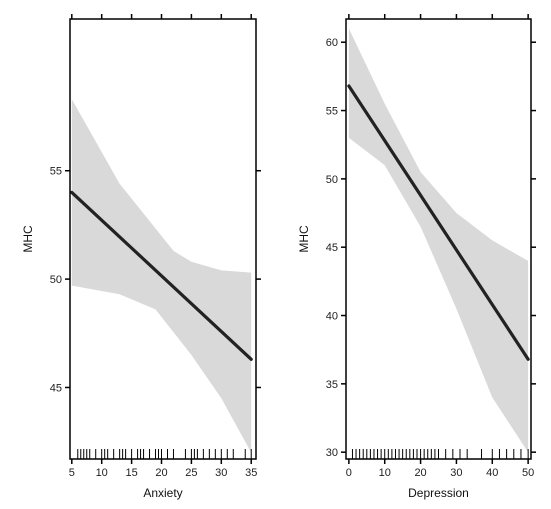  Describe the element at coordinates (332, 43) in the screenshot. I see `y-tick-label: 60` at that location.